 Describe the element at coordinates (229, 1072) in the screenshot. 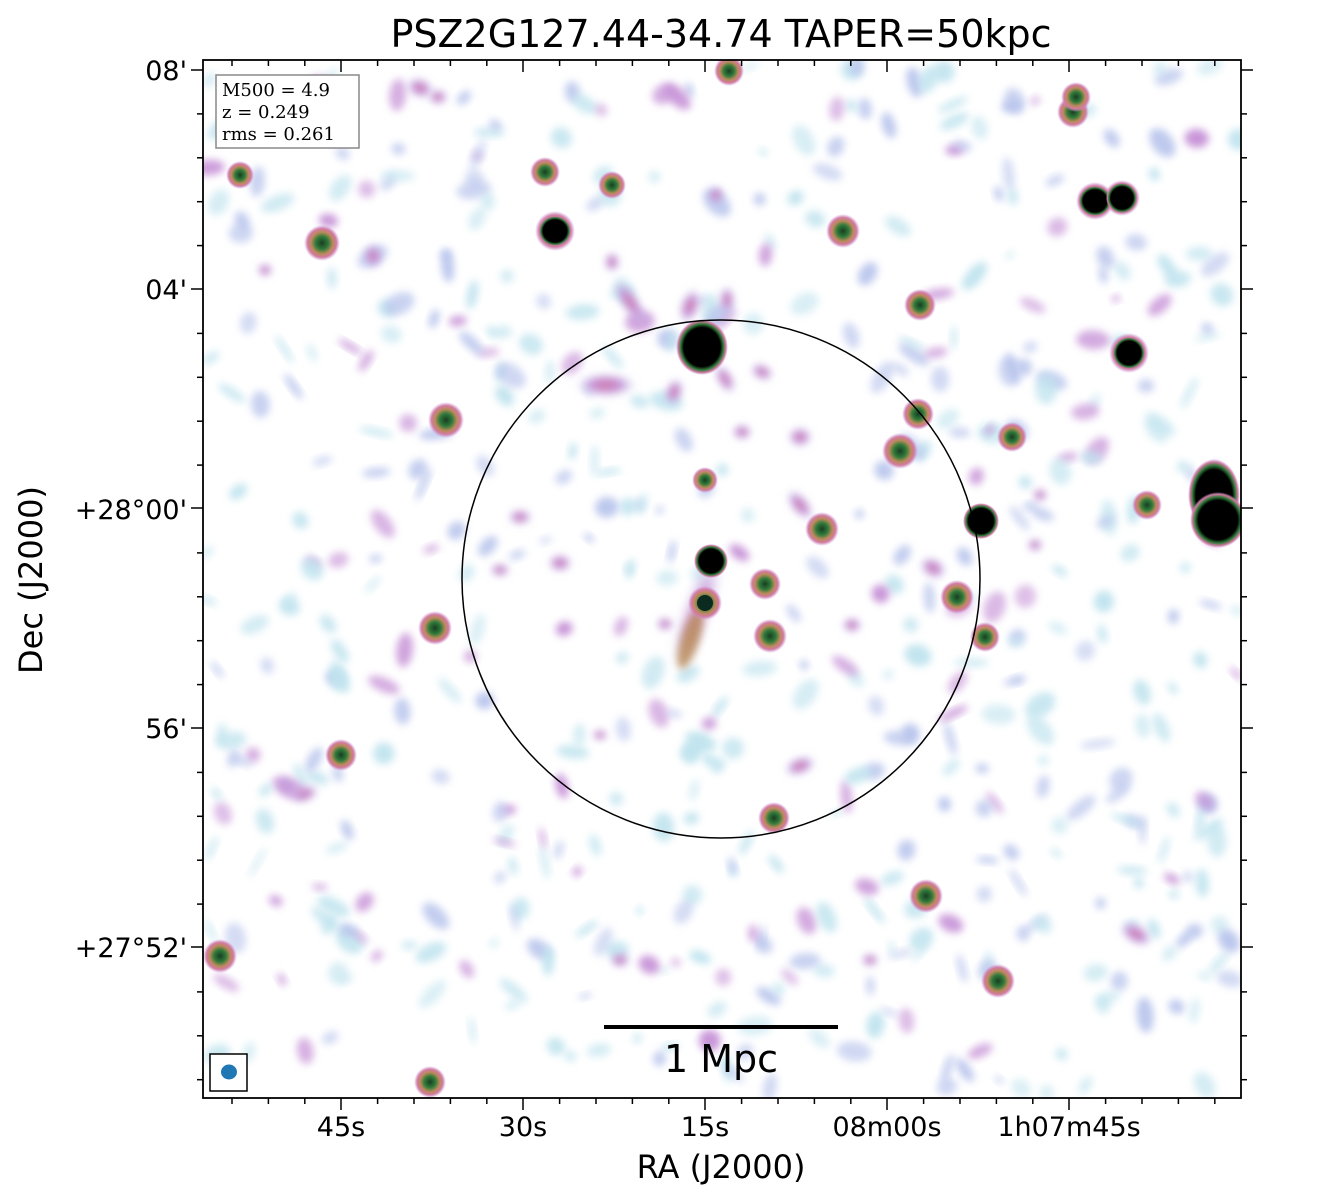

I see `beam-ellipse` at that location.